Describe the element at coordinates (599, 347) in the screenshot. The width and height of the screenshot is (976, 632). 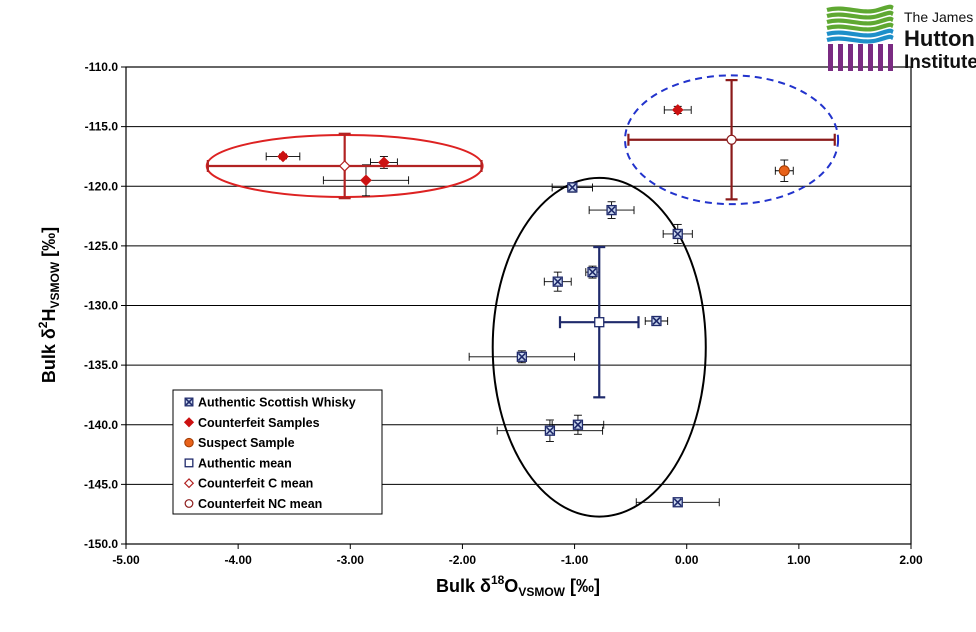
I see `ellipse-authentic` at that location.